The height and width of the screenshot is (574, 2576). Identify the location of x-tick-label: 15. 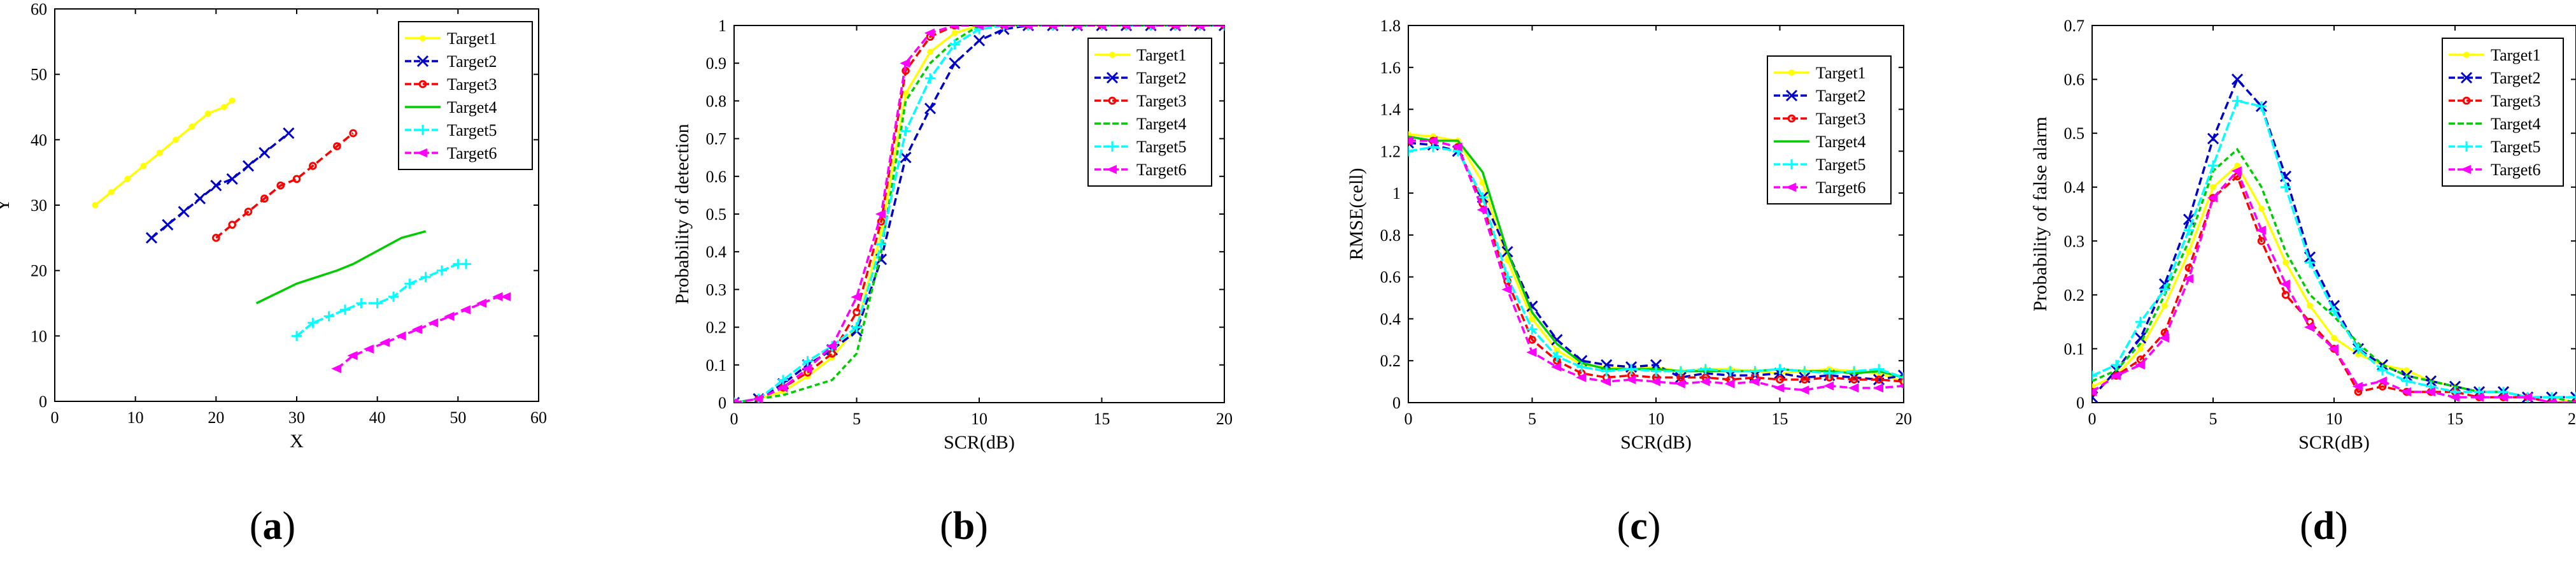
(2455, 419).